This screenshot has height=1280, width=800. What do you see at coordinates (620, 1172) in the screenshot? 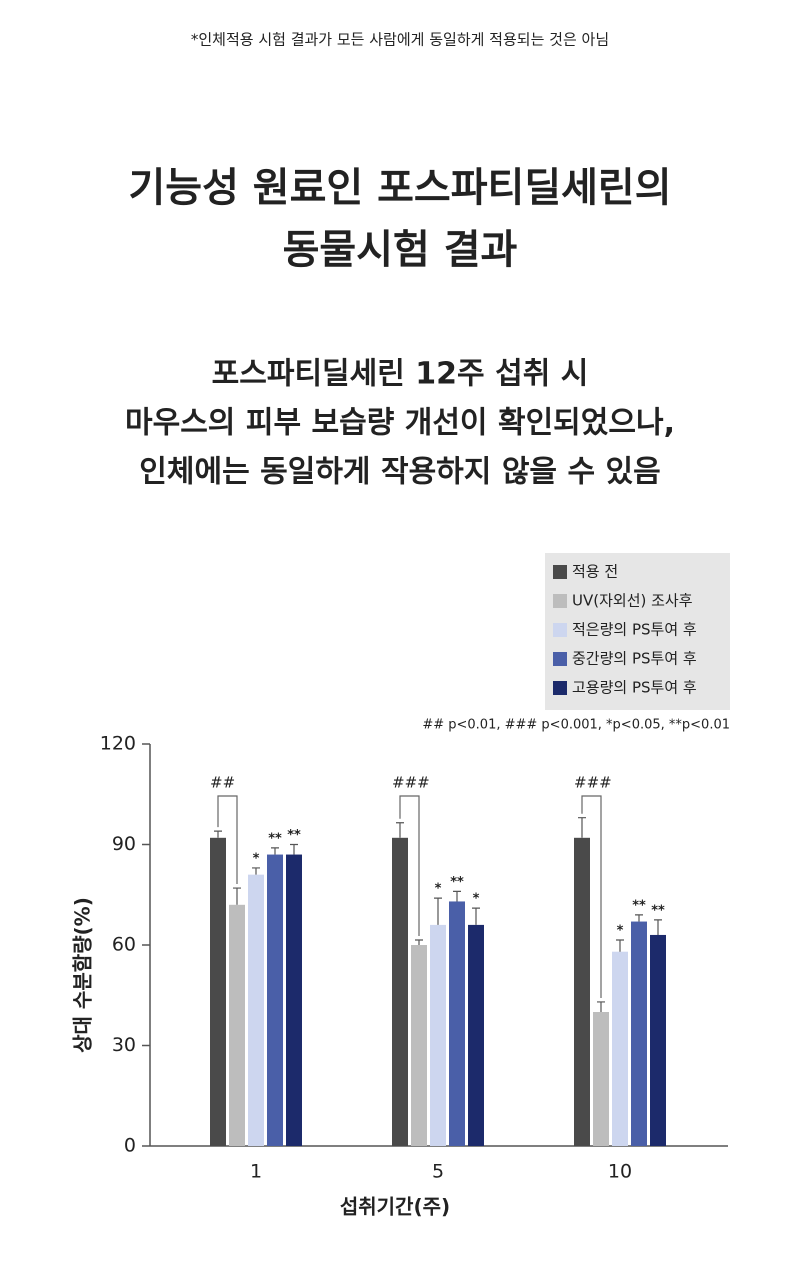
I see `x-tick-label: 10` at bounding box center [620, 1172].